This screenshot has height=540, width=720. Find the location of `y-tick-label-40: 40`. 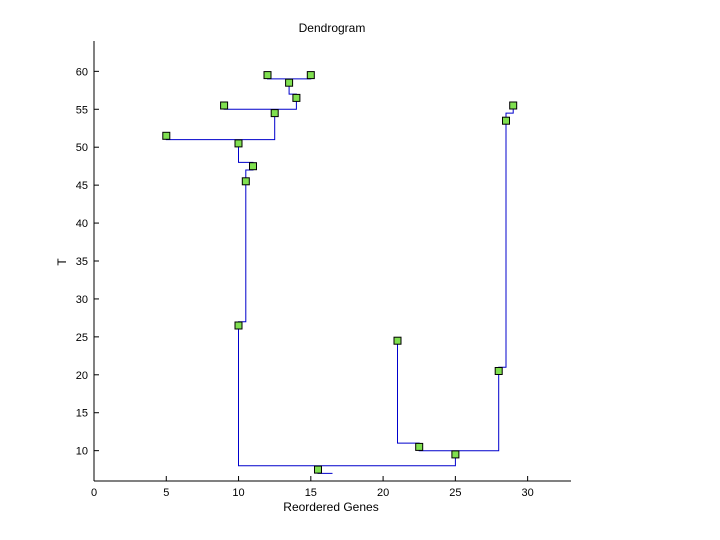

y-tick-label-40: 40 is located at coordinates (82, 224).